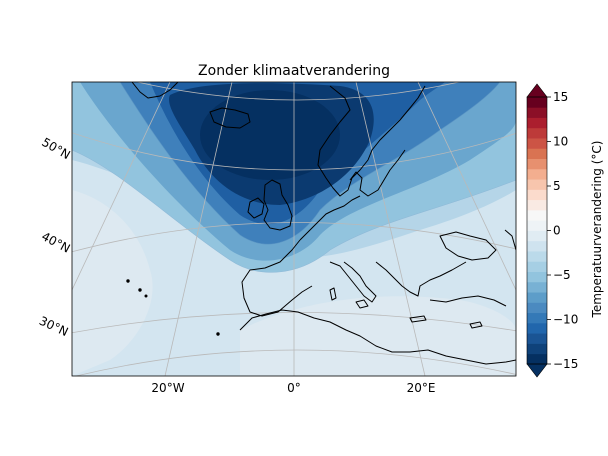  I want to click on coastline-black-sea, so click(468, 246).